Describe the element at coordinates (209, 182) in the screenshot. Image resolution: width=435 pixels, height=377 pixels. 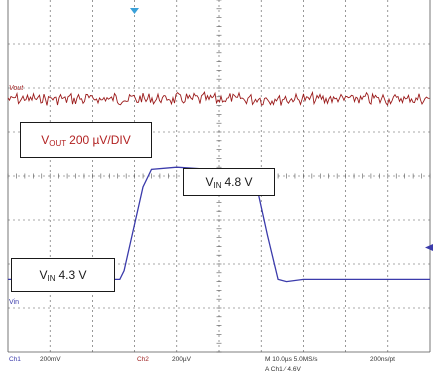
I see `vin-high-symbol: V` at that location.